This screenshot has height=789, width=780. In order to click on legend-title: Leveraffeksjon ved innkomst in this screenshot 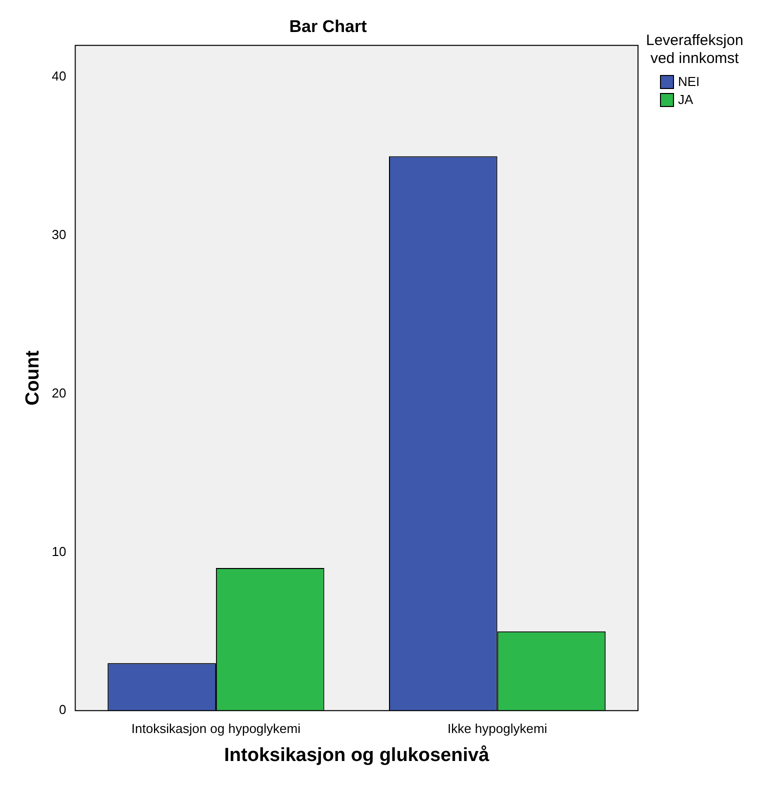, I will do `click(695, 50)`.